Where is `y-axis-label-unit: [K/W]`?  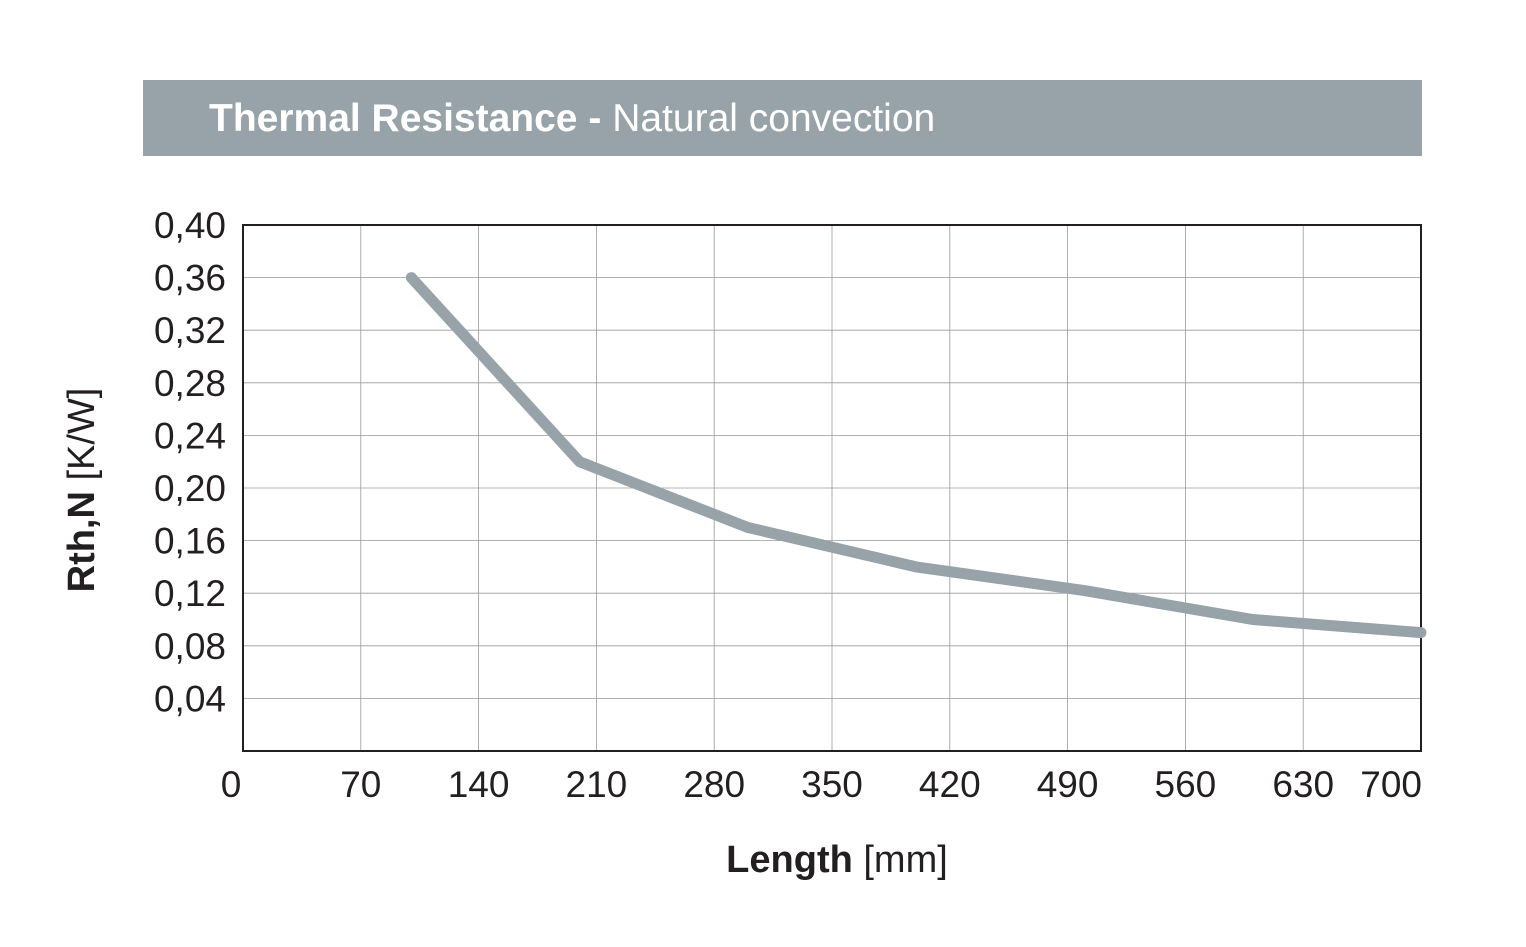
y-axis-label-unit: [K/W] is located at coordinates (82, 434).